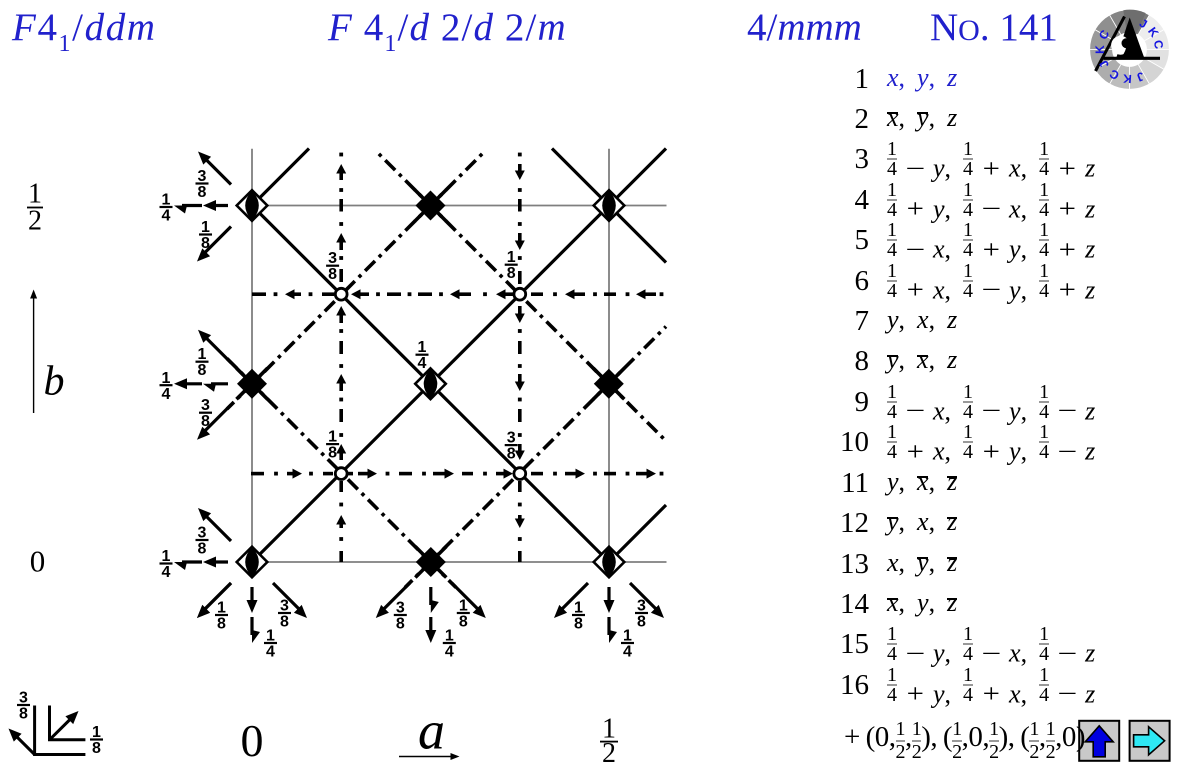 This screenshot has width=1180, height=770. I want to click on svg-text: C, so click(1158, 44).